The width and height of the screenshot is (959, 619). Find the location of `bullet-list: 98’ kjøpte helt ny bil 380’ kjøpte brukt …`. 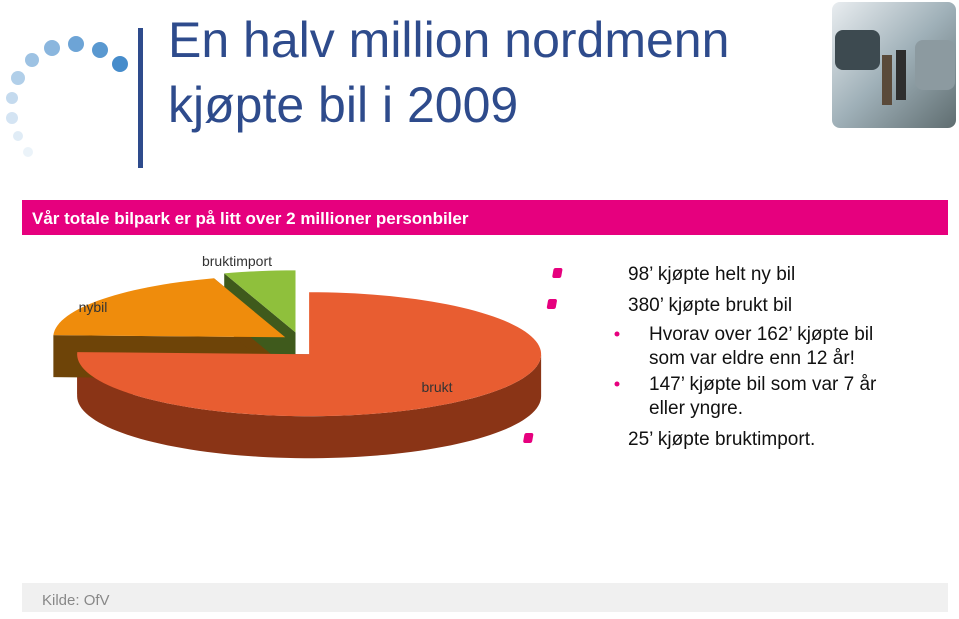

bullet-list: 98’ kjøpte helt ny bil 380’ kjøpte brukt … is located at coordinates (700, 357).